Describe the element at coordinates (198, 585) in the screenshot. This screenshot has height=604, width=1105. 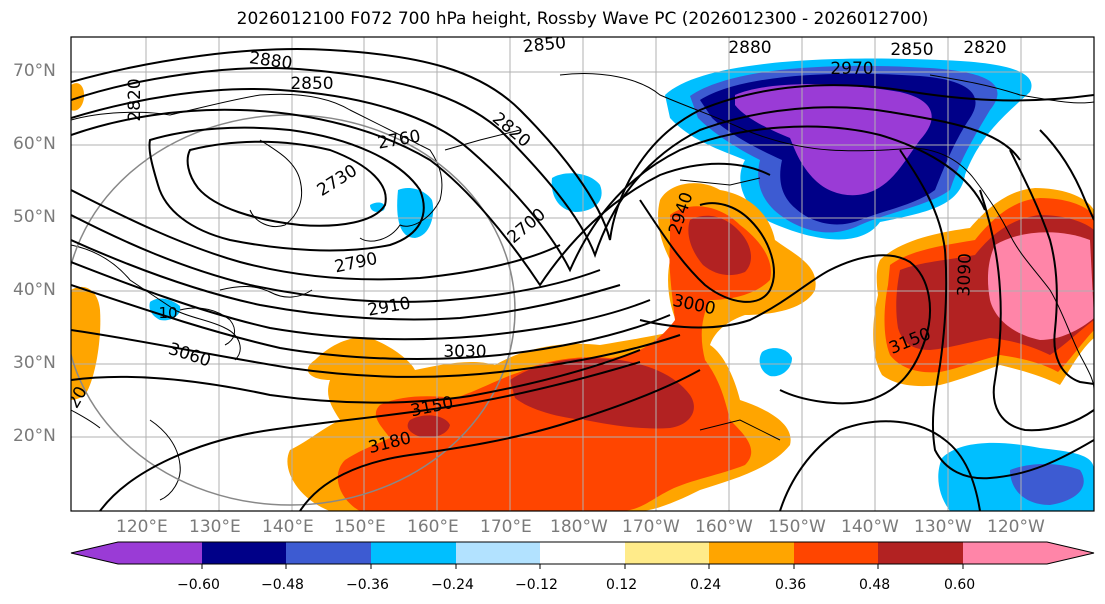
I see `colorbar-tick-label: −0.60` at that location.